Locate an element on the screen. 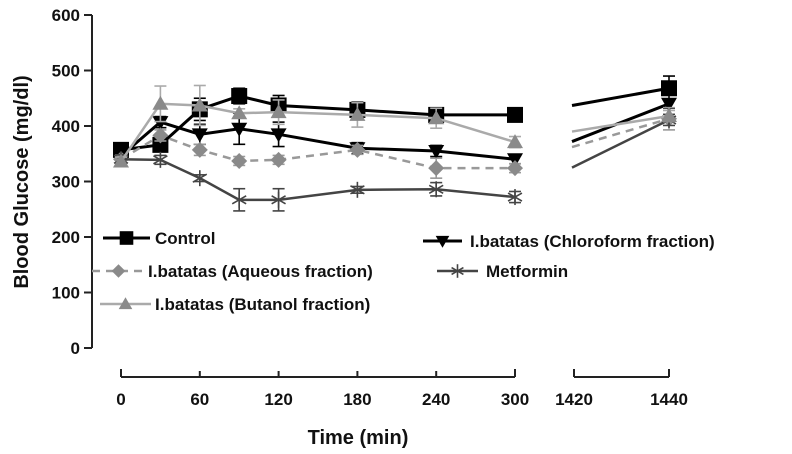 The image size is (792, 454). x-tick-label: 180 is located at coordinates (357, 399).